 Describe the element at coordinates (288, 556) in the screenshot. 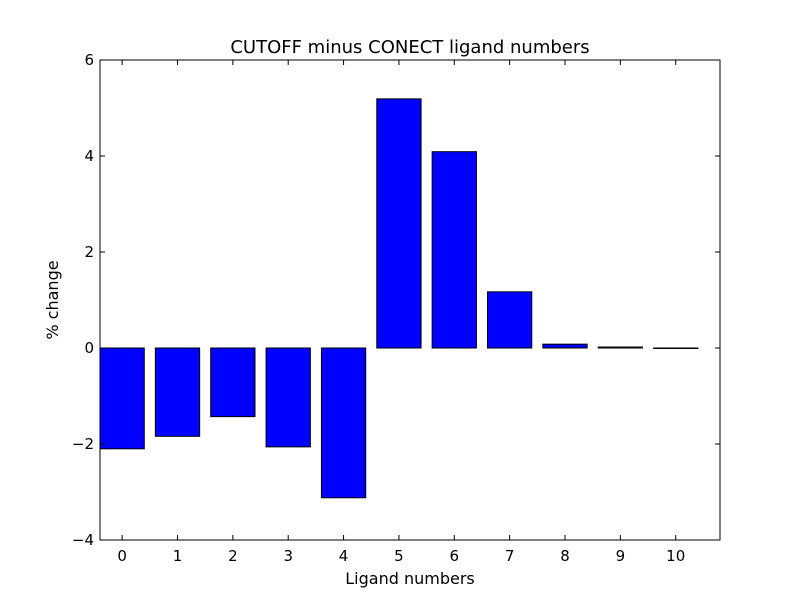

I see `x-tick-label: 3` at that location.